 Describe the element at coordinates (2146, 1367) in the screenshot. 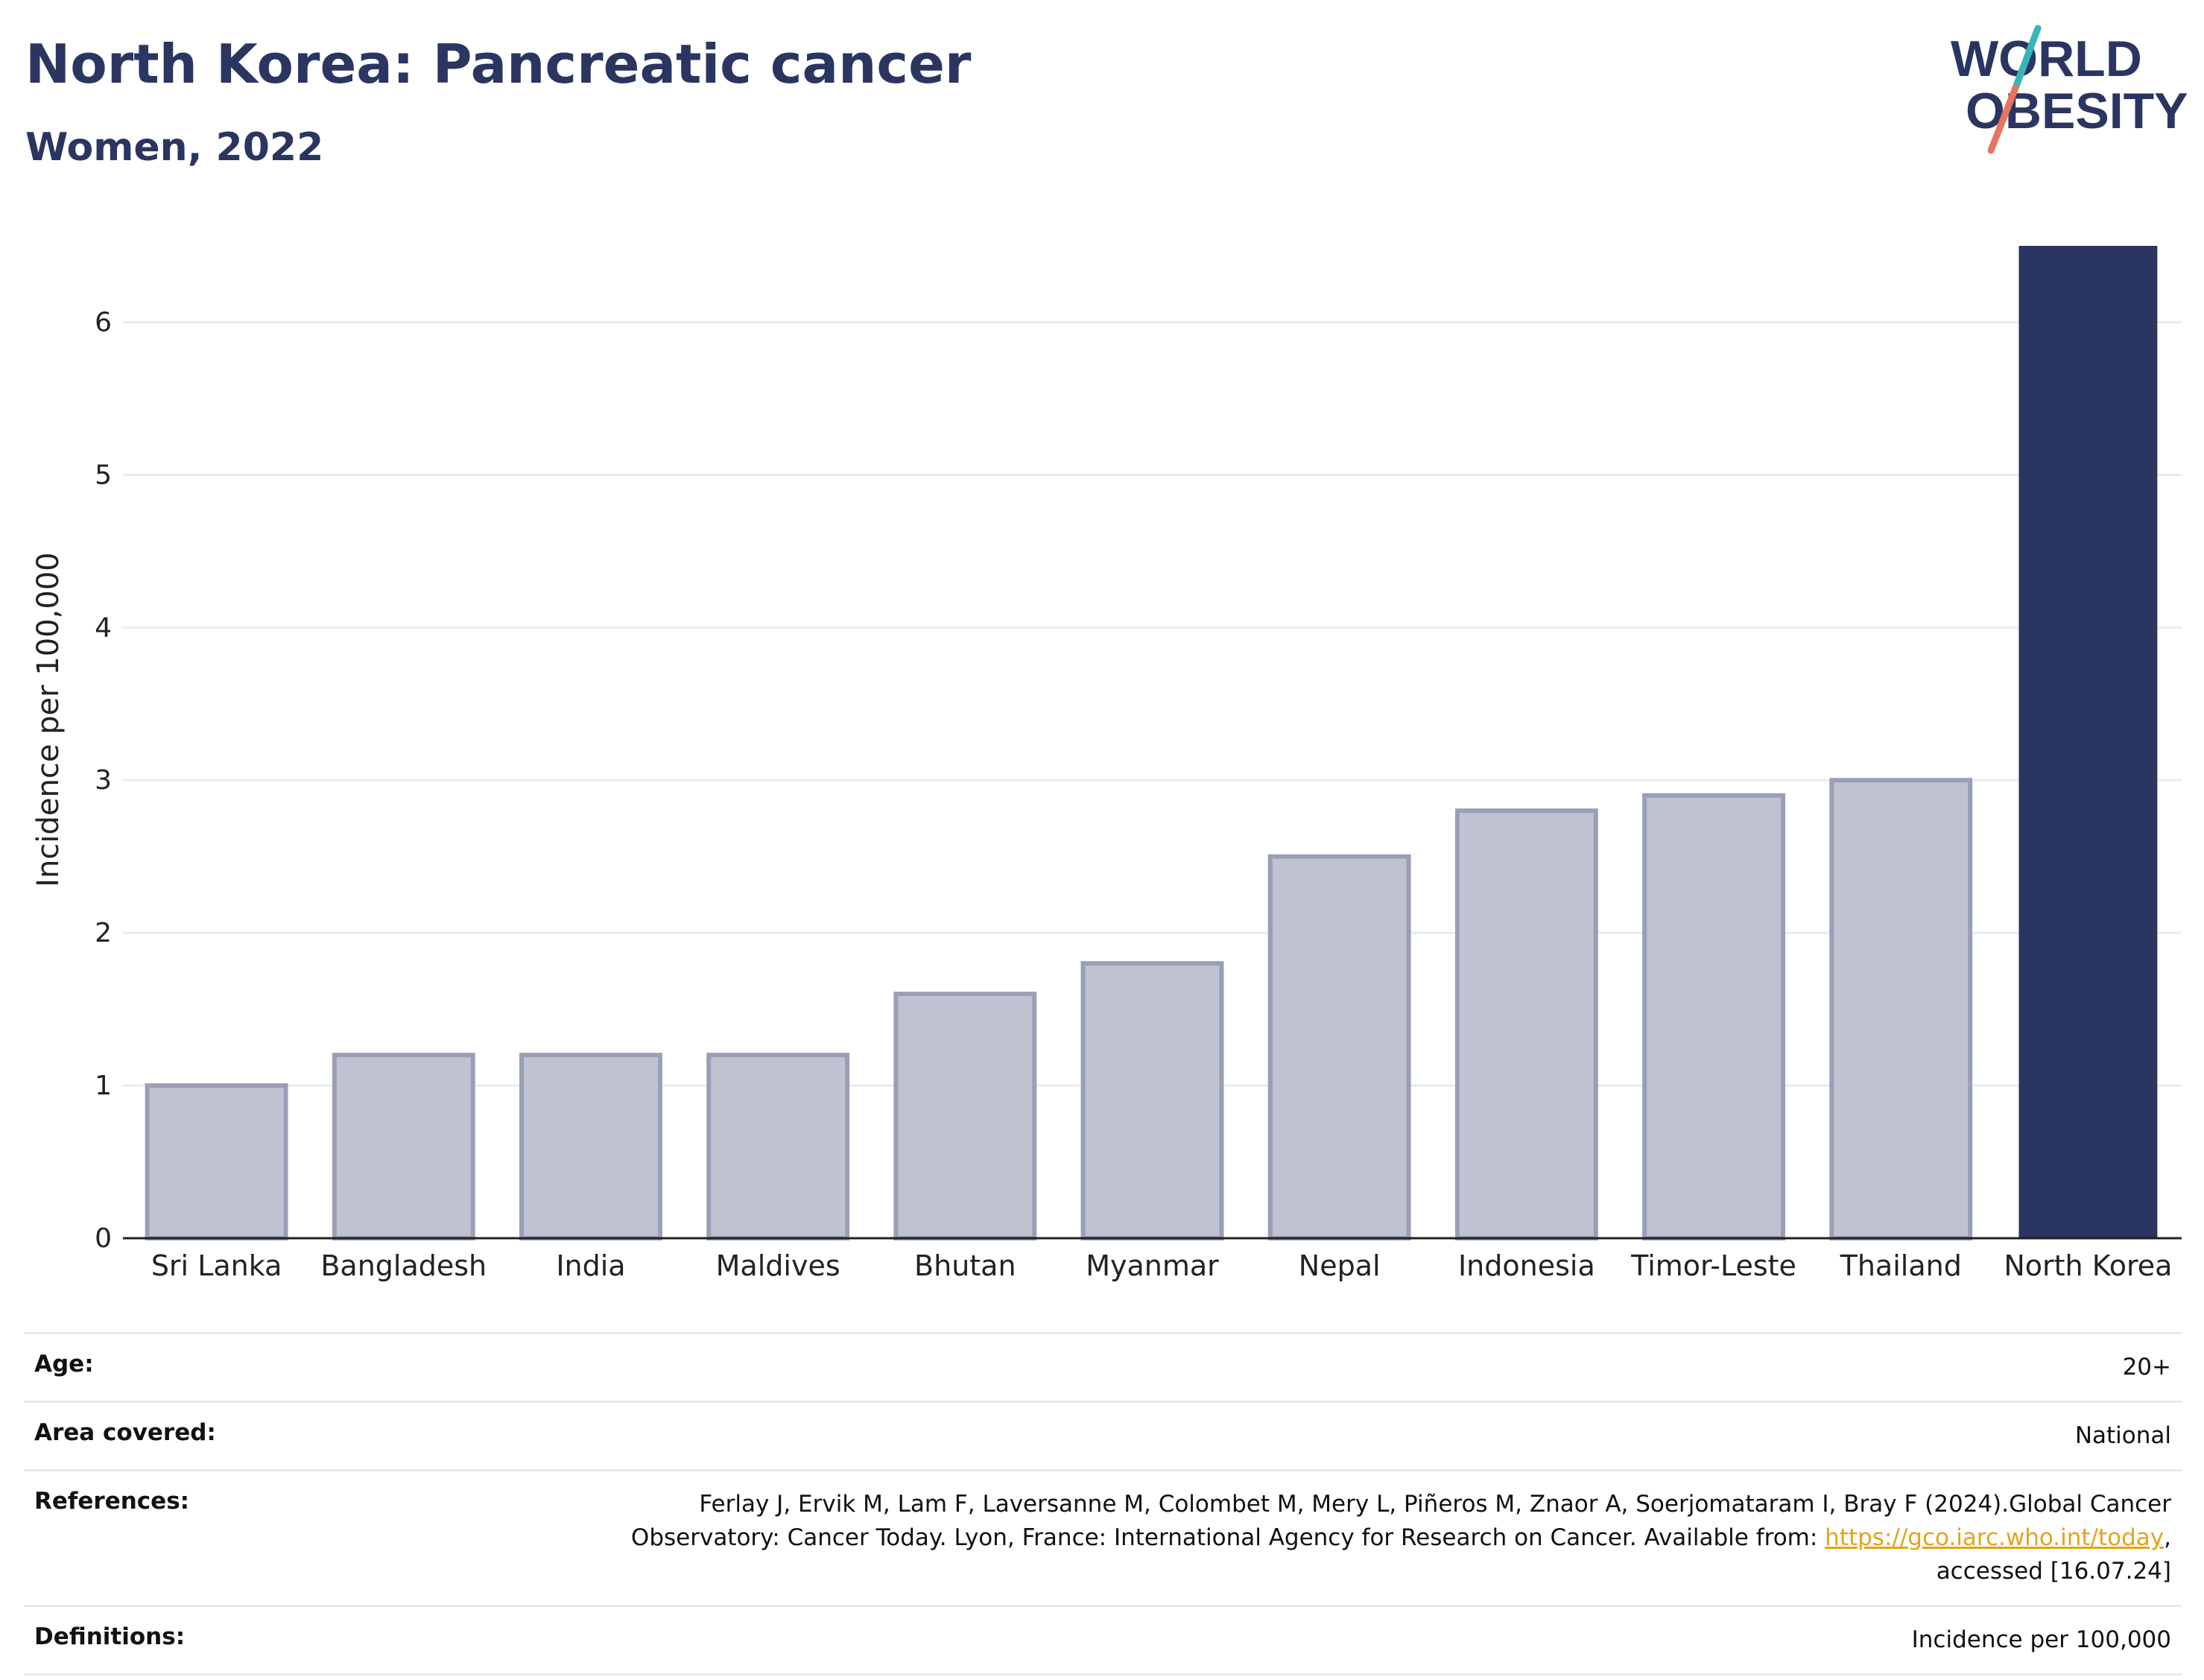

I see `age-value: 20+` at that location.